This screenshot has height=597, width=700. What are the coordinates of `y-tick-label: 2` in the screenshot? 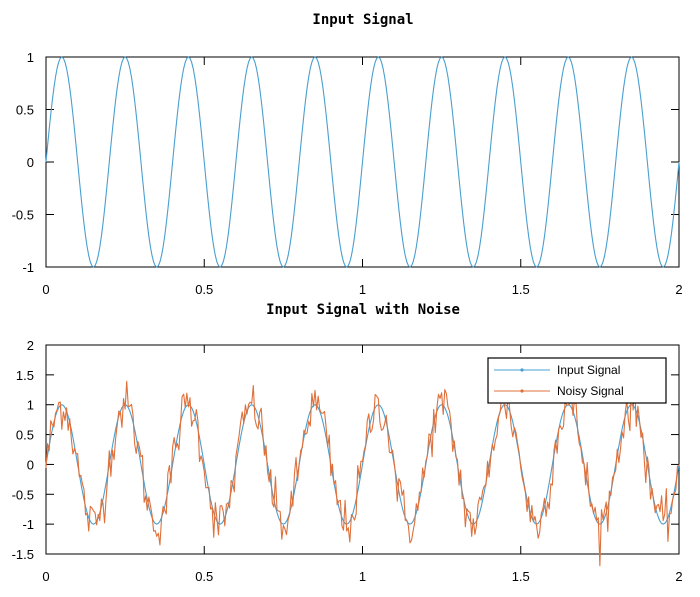 It's located at (30, 345).